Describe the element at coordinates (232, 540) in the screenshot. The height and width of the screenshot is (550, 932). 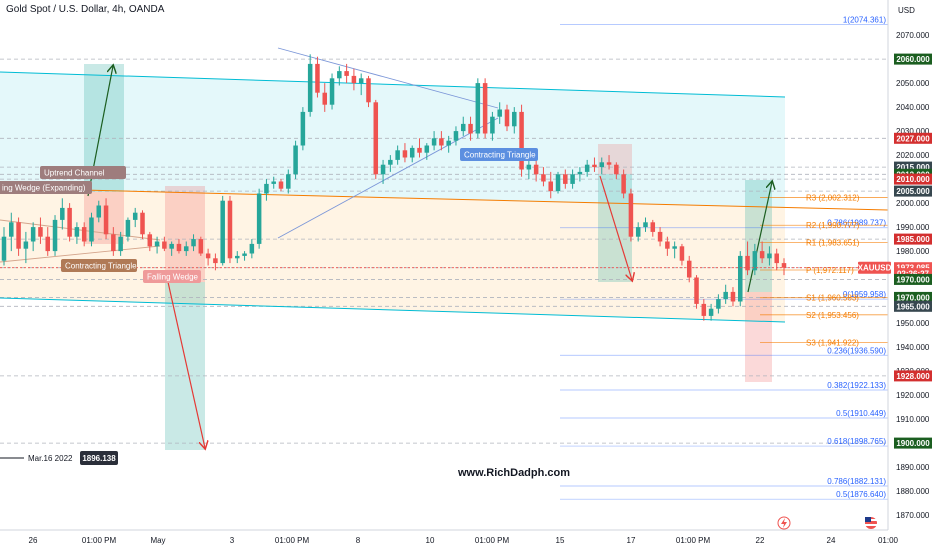
I see `x-tick-label: 3` at that location.